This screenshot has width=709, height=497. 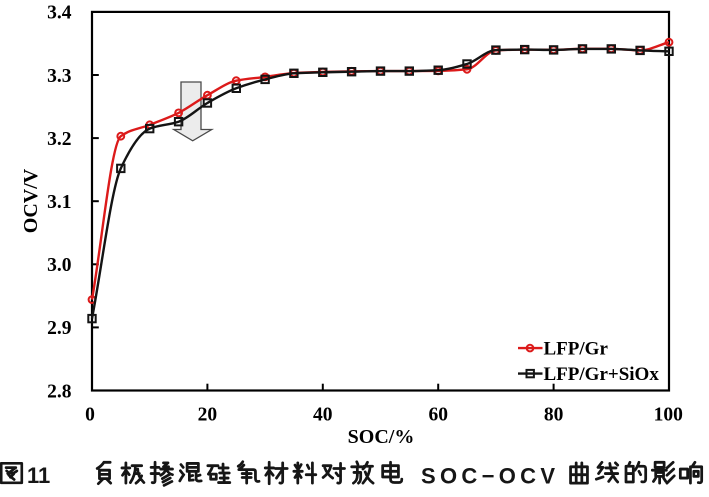 I want to click on svg-text: 3.3, so click(x=59, y=76).